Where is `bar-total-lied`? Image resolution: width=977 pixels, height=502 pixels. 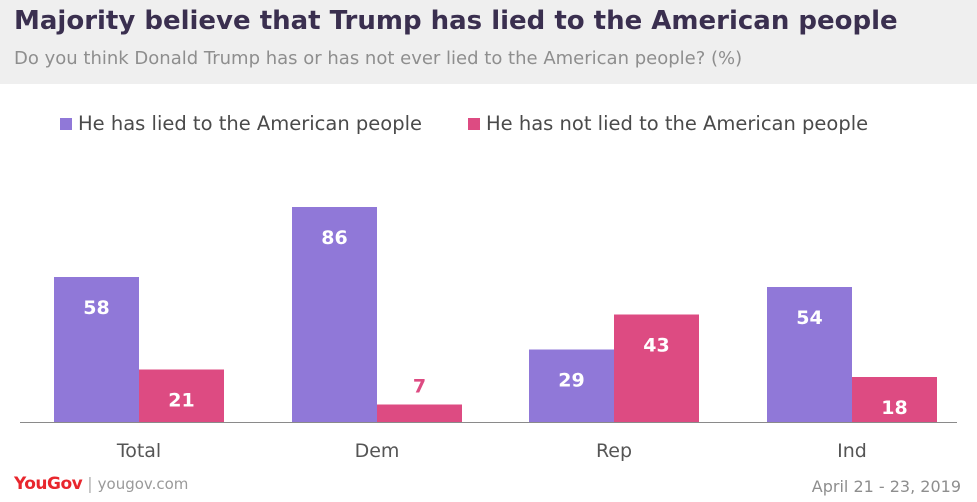
bar-total-lied is located at coordinates (96, 349).